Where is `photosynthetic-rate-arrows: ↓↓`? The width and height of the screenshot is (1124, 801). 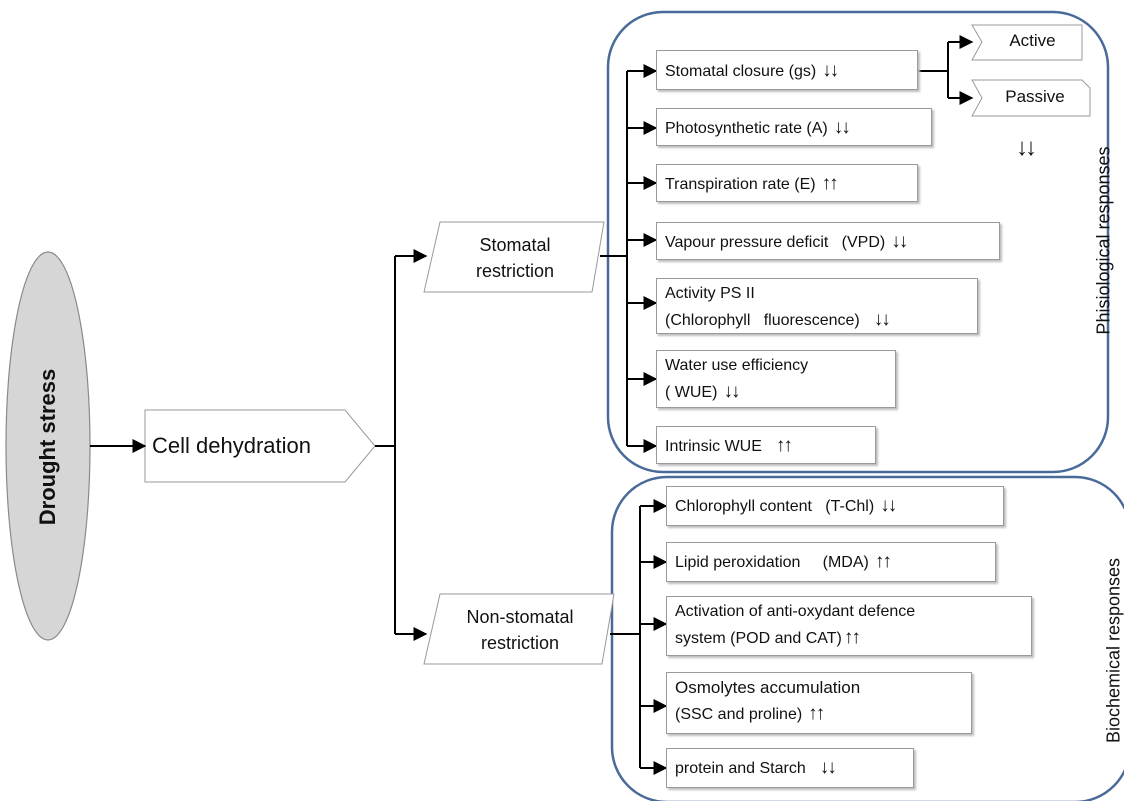
photosynthetic-rate-arrows: ↓↓ is located at coordinates (842, 127).